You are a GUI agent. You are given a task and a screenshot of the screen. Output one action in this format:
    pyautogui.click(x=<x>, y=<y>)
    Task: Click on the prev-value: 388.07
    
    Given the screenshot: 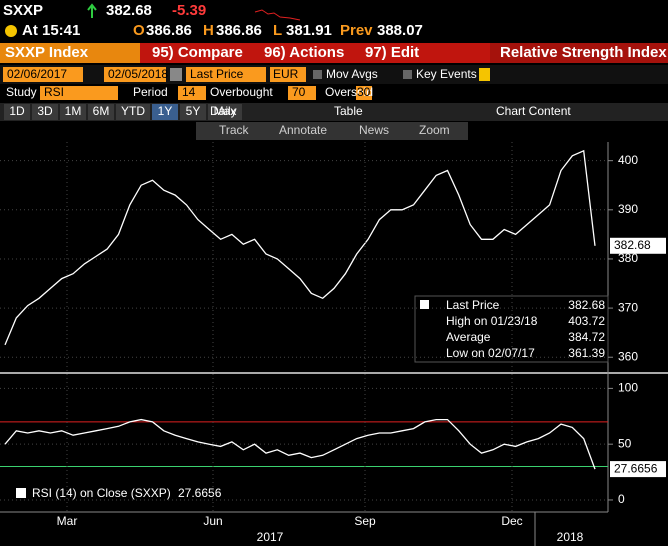 What is the action you would take?
    pyautogui.click(x=400, y=30)
    